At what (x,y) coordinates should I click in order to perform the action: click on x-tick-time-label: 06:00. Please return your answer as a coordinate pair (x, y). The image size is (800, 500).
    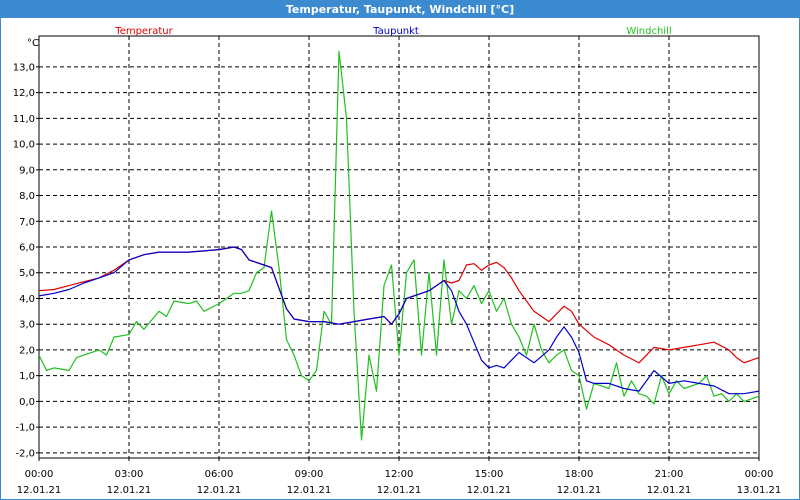
    Looking at the image, I should click on (219, 474).